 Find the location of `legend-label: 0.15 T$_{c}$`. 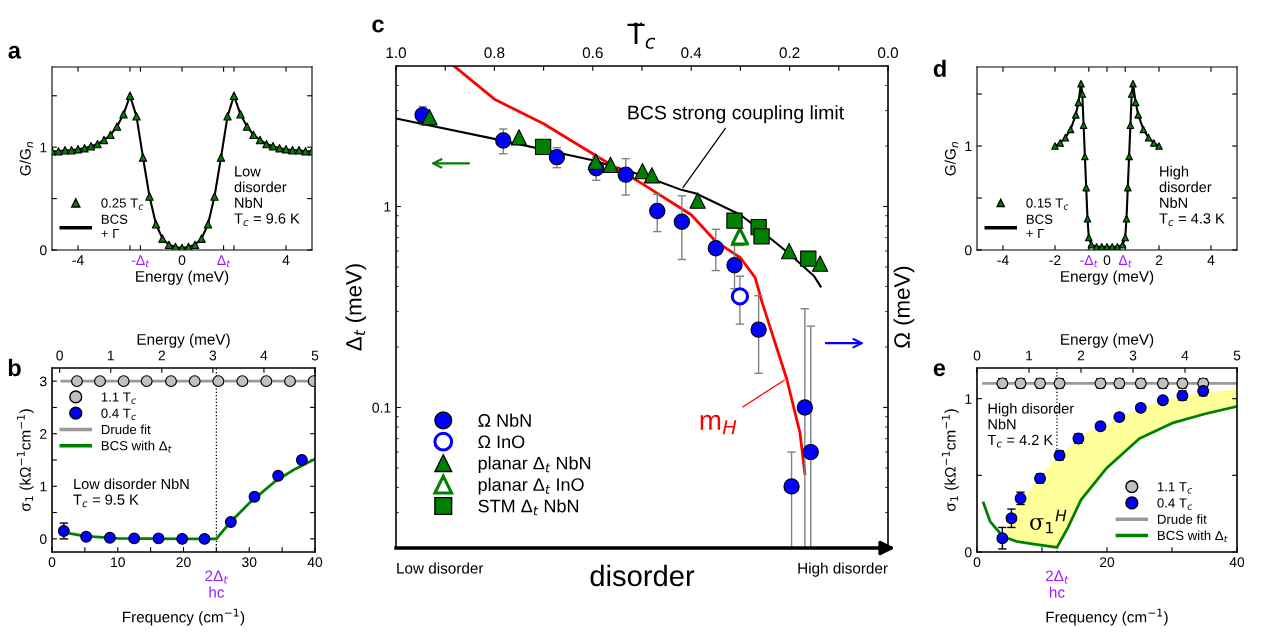

legend-label: 0.15 T$_{c}$ is located at coordinates (1047, 204).